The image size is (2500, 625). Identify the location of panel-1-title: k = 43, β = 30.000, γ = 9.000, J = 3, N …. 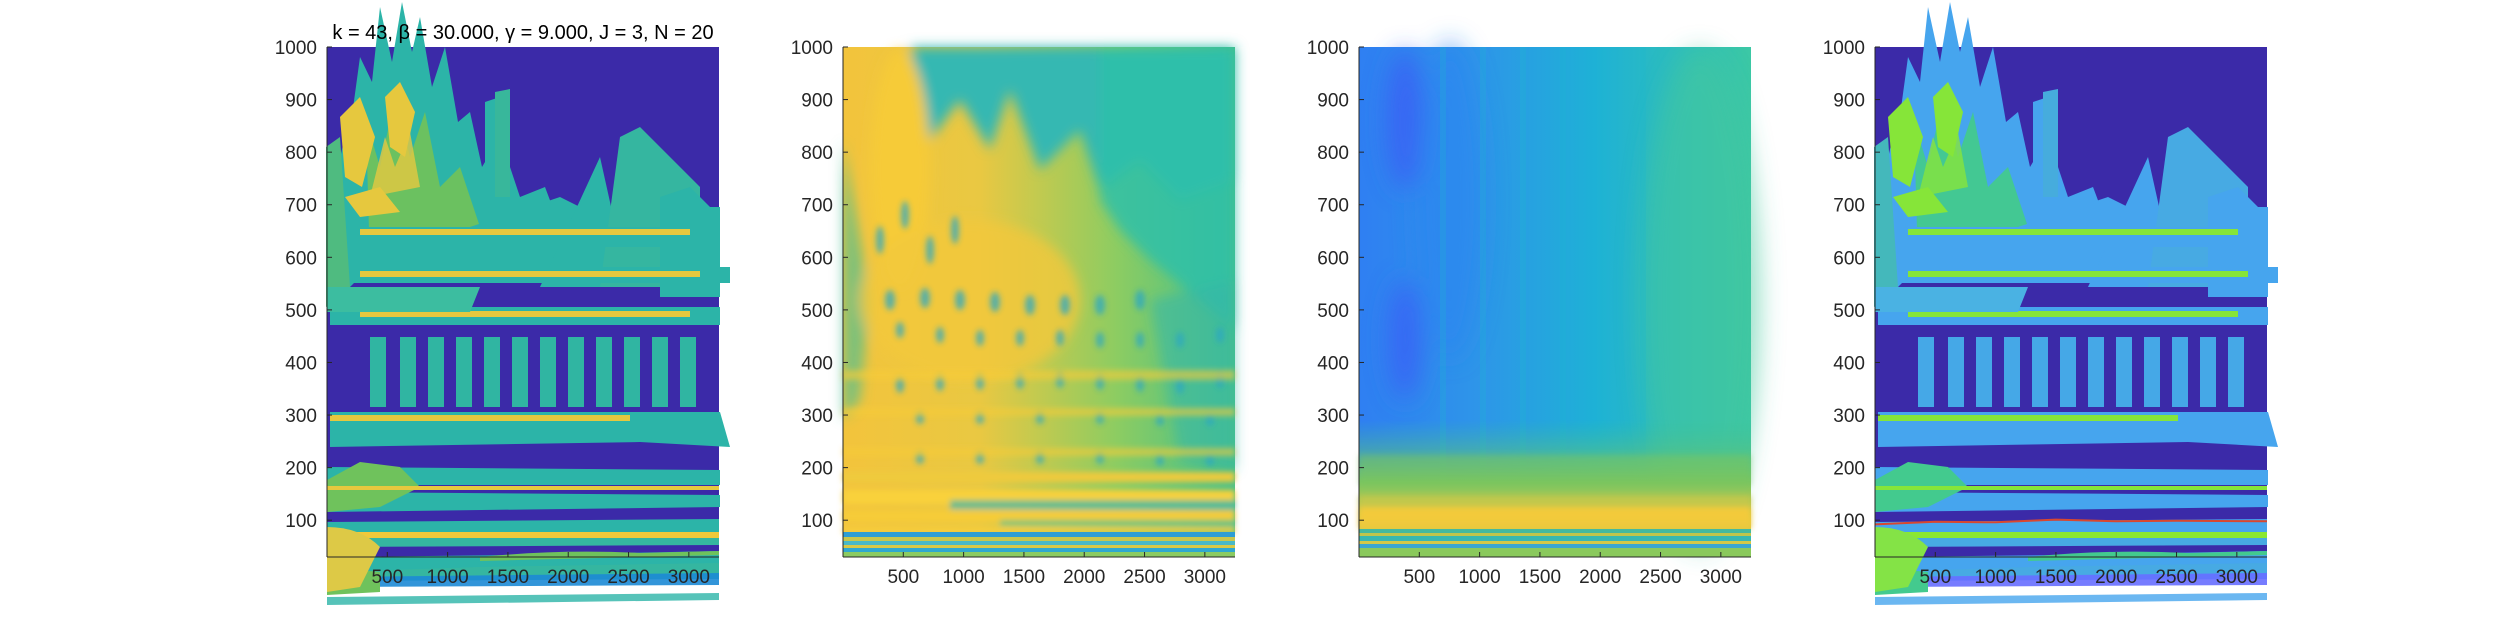
(522, 33).